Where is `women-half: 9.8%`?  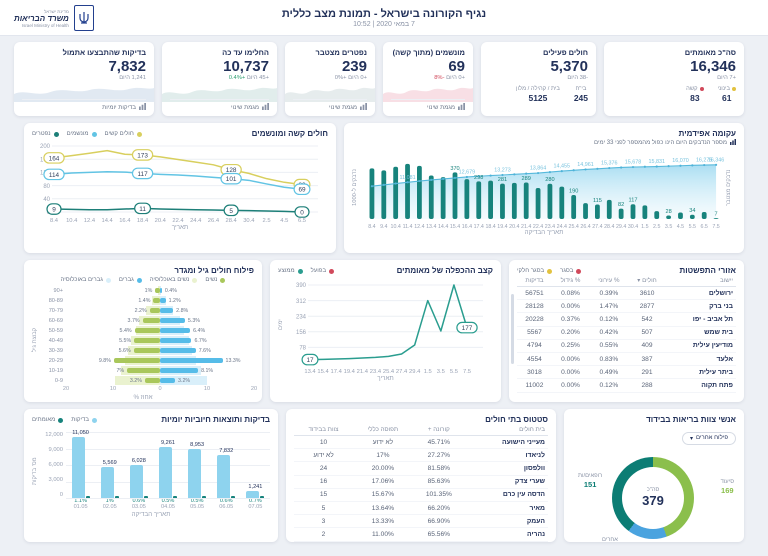 women-half: 9.8% is located at coordinates (113, 360).